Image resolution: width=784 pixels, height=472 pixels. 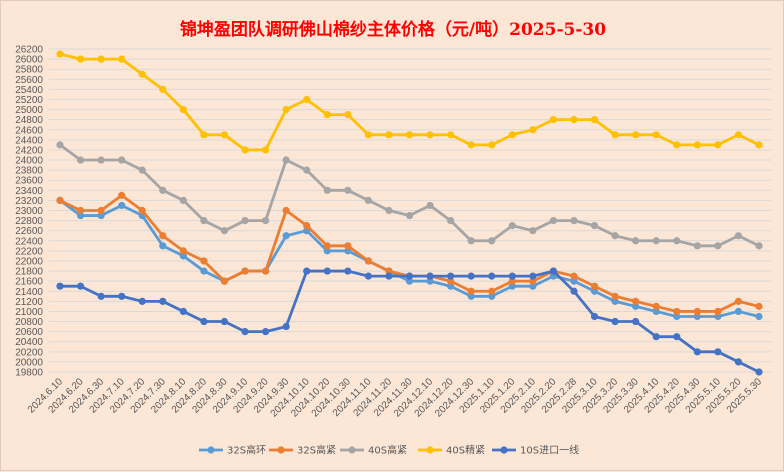 What do you see at coordinates (29, 130) in the screenshot?
I see `y-tick-label: 24600` at bounding box center [29, 130].